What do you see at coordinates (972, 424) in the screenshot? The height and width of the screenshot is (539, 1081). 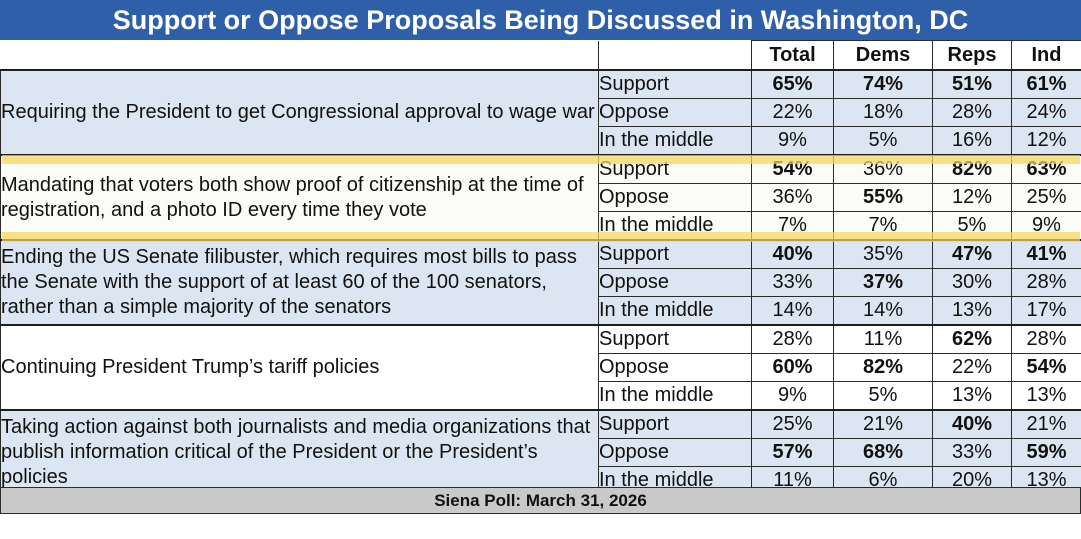 I see `reps-value: 40%` at bounding box center [972, 424].